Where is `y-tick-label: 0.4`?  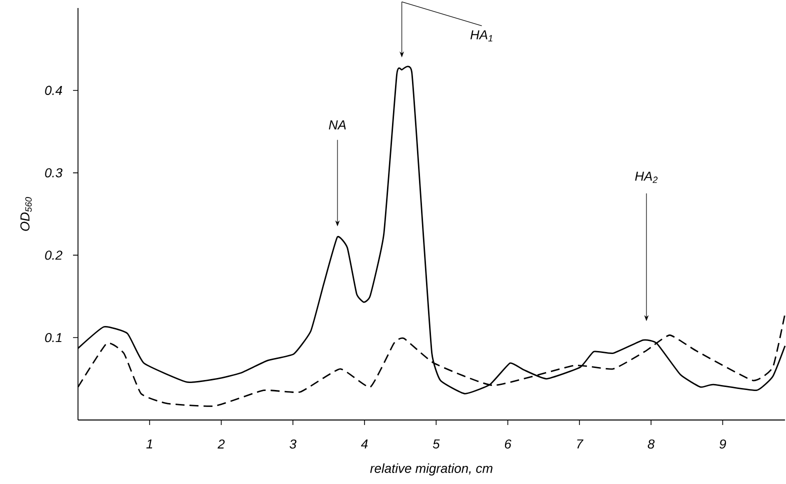
y-tick-label: 0.4 is located at coordinates (53, 90).